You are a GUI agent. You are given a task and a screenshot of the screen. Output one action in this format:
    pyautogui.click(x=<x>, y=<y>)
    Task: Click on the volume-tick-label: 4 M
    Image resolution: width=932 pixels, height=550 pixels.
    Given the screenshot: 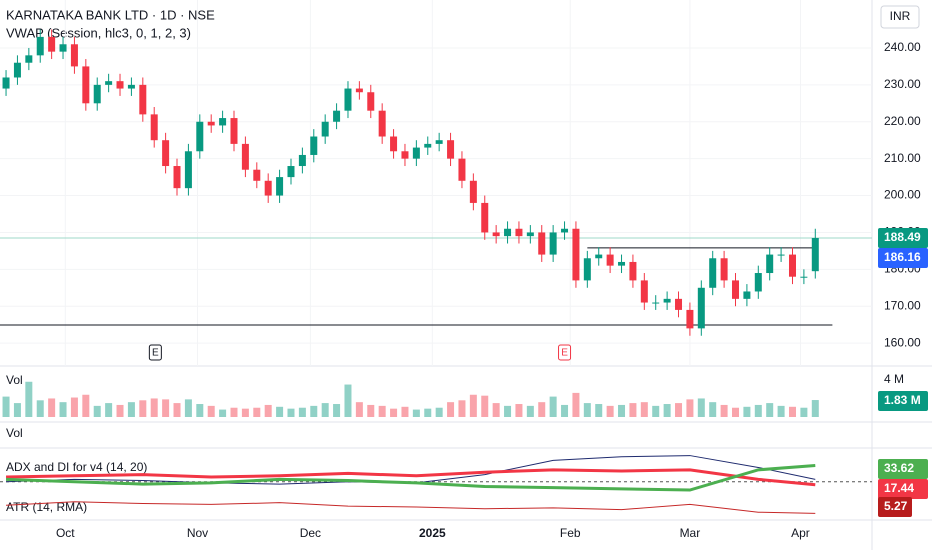 What is the action you would take?
    pyautogui.click(x=894, y=379)
    